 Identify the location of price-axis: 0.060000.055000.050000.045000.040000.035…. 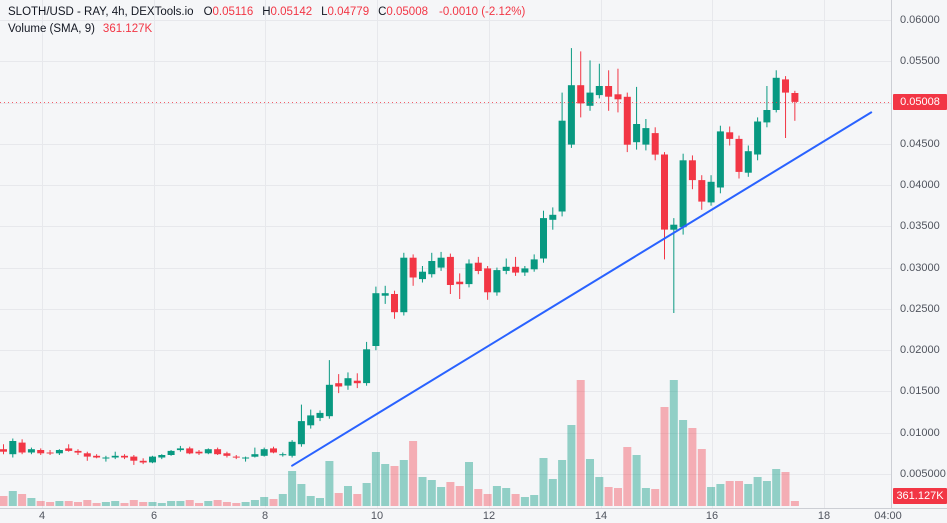
(919, 254).